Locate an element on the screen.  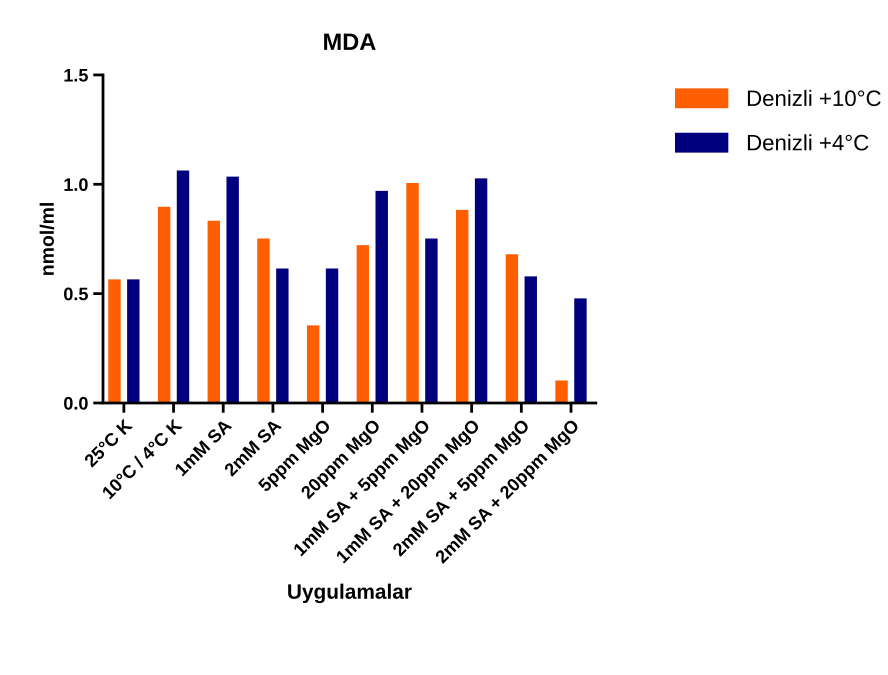
x-axis-title: Uygulamalar is located at coordinates (350, 594).